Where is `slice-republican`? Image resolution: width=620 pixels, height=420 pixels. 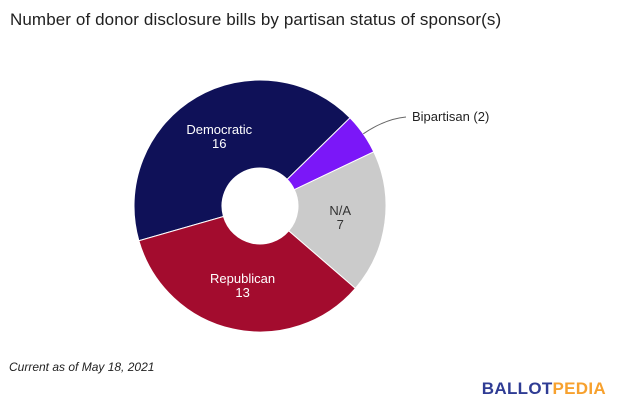 slice-republican is located at coordinates (247, 274).